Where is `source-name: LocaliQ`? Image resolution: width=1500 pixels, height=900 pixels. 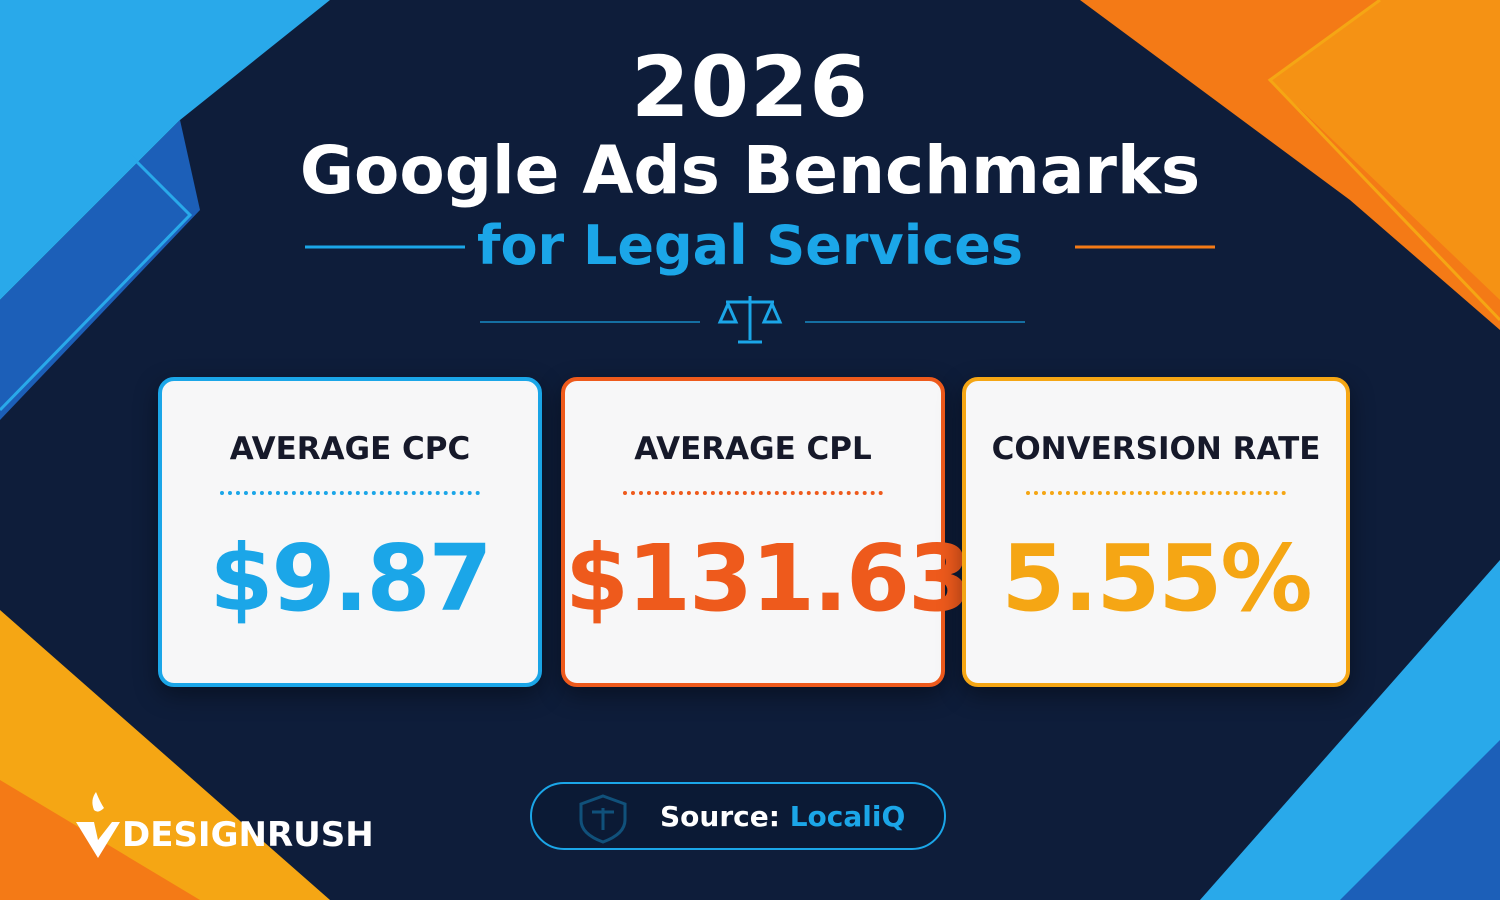
source-name: LocaliQ is located at coordinates (847, 816).